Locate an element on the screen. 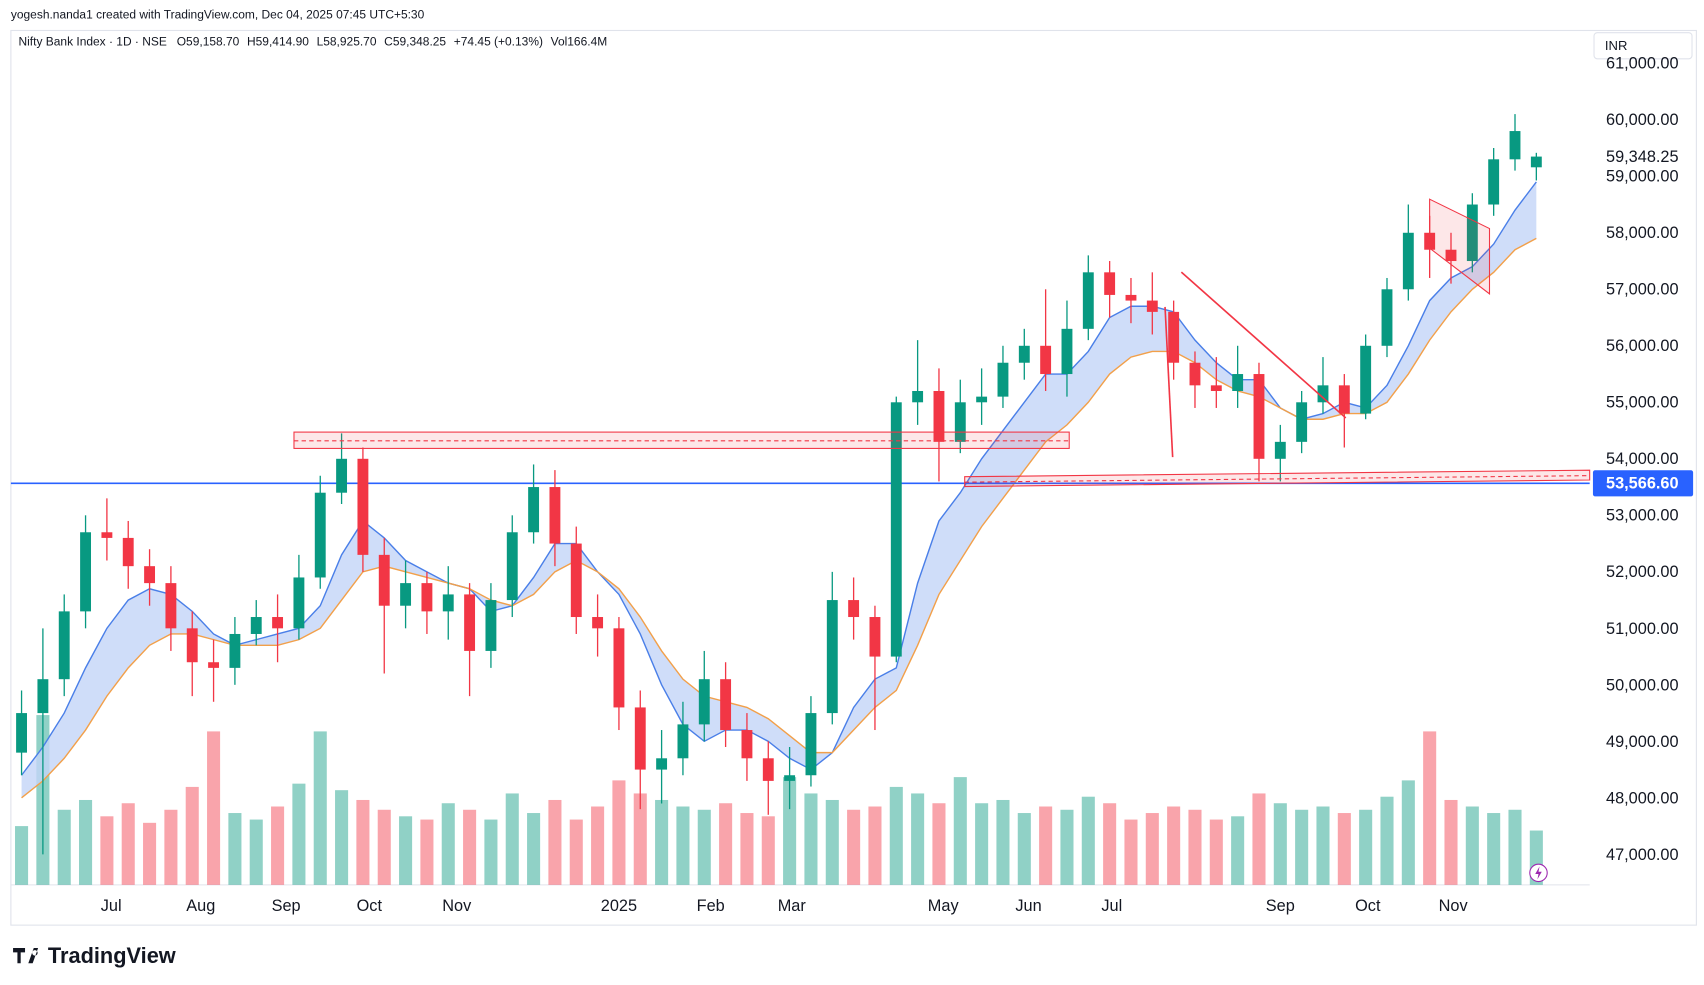  x-tick-label: Jul is located at coordinates (111, 906).